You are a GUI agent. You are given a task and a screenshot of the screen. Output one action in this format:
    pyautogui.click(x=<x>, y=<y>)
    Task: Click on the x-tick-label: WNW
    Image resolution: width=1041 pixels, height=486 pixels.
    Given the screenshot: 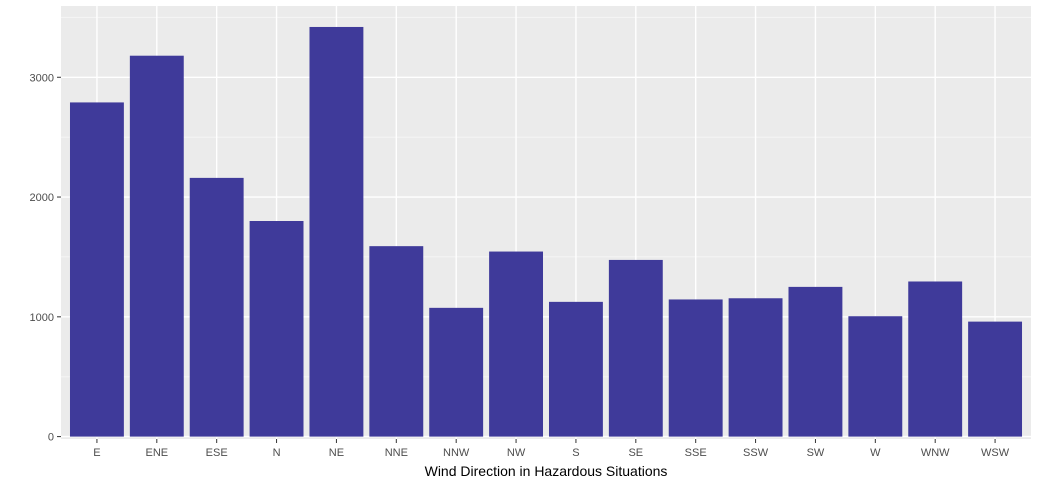 What is the action you would take?
    pyautogui.click(x=935, y=453)
    